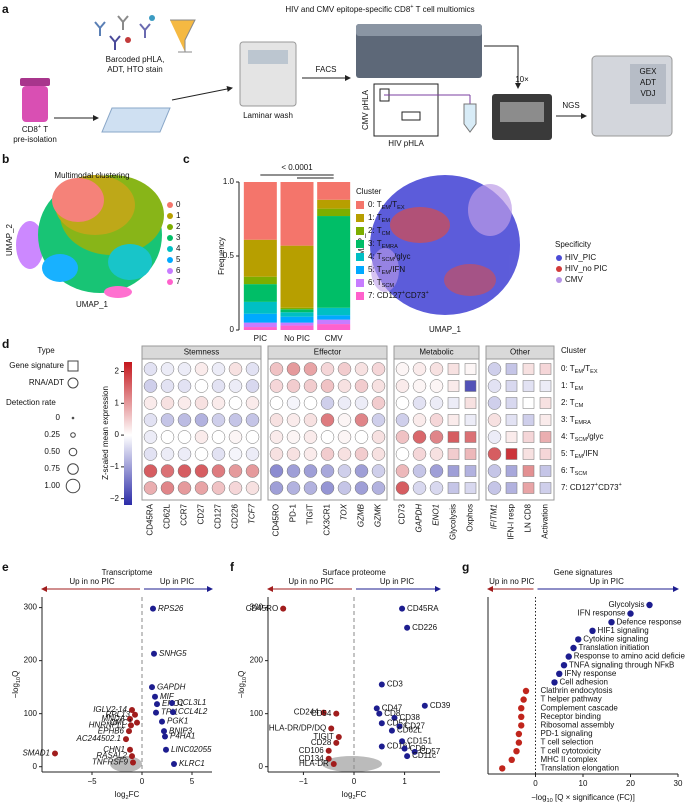 The width and height of the screenshot is (685, 807). I want to click on text-part: EX, so click(594, 372).